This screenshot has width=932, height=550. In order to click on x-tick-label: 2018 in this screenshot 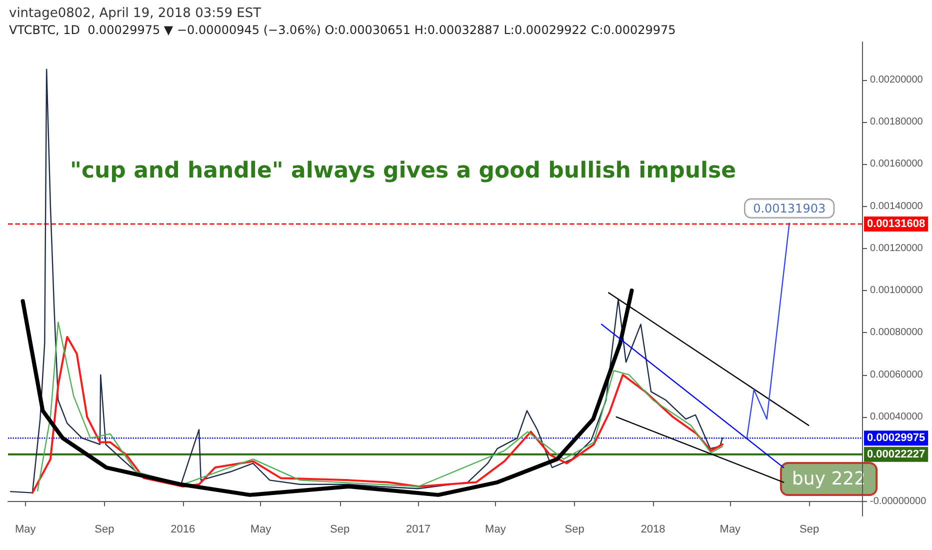, I will do `click(653, 530)`.